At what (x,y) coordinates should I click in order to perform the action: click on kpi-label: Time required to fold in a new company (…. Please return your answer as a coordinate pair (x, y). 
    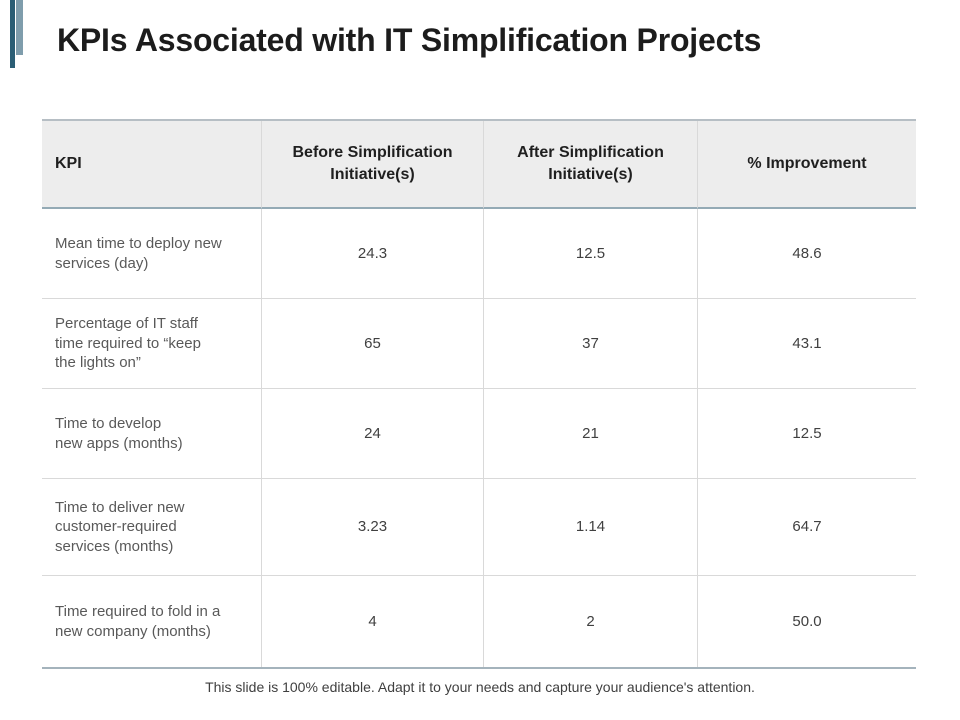
    Looking at the image, I should click on (138, 621).